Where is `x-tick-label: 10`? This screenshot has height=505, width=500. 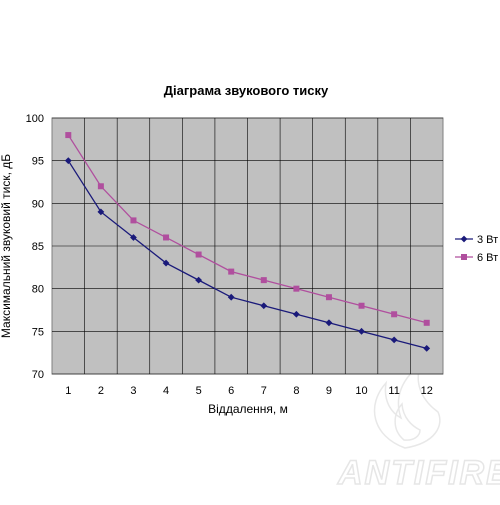 x-tick-label: 10 is located at coordinates (361, 391).